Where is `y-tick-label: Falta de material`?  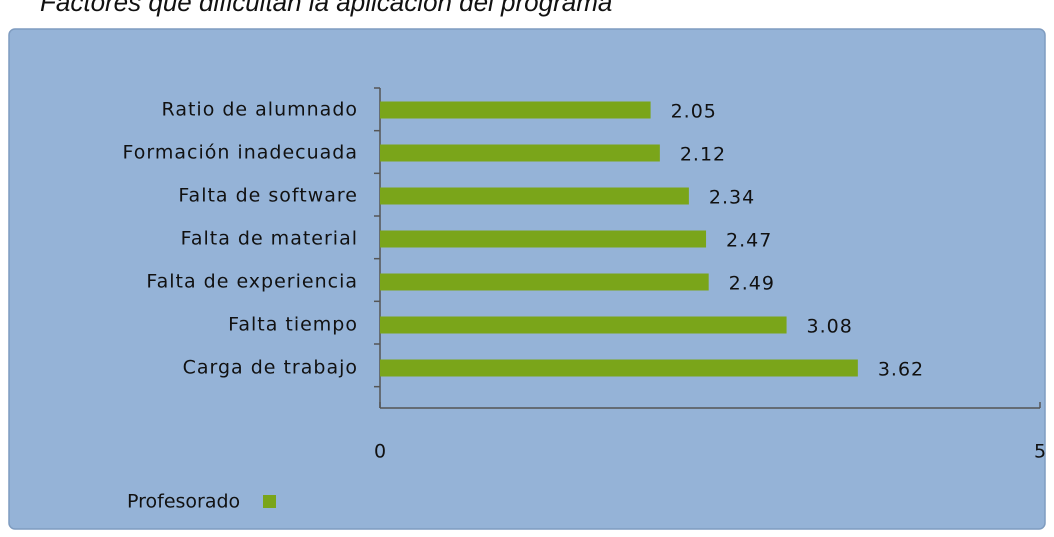
y-tick-label: Falta de material is located at coordinates (269, 239).